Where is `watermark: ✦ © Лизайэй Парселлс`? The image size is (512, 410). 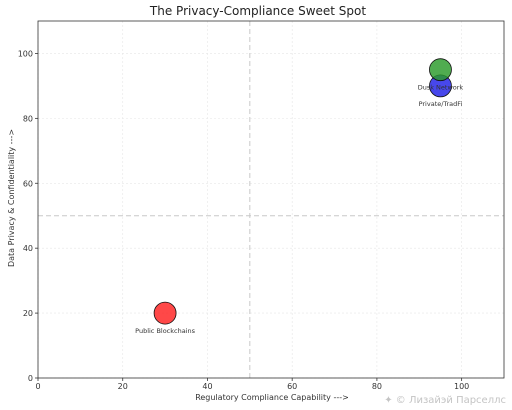
watermark: ✦ © Лизайэй Парселлс is located at coordinates (445, 400).